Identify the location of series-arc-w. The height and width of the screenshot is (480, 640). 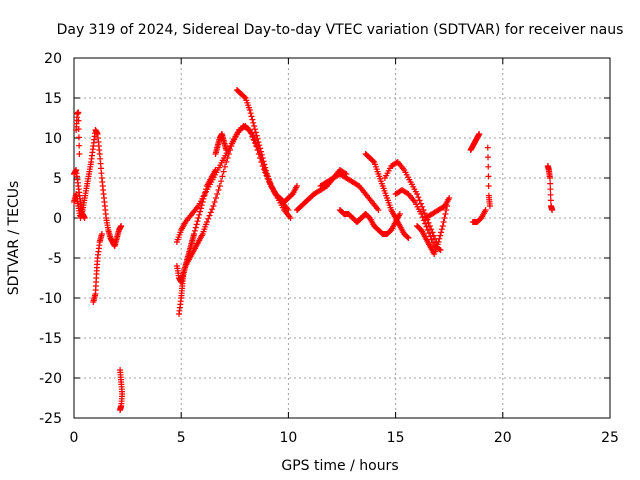
(488, 176).